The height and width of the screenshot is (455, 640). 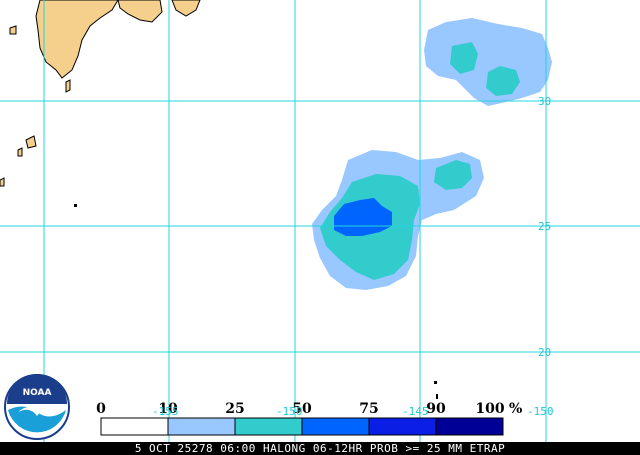 I want to click on legend-tick-90: 90, so click(x=436, y=409).